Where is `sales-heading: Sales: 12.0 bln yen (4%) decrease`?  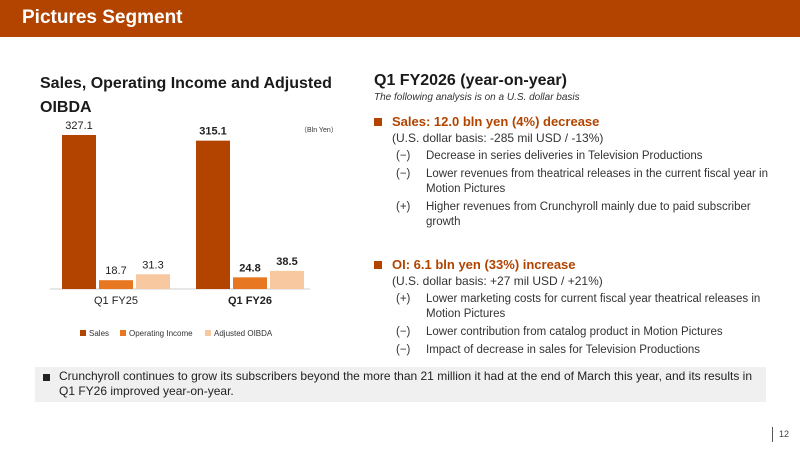
sales-heading: Sales: 12.0 bln yen (4%) decrease is located at coordinates (574, 122).